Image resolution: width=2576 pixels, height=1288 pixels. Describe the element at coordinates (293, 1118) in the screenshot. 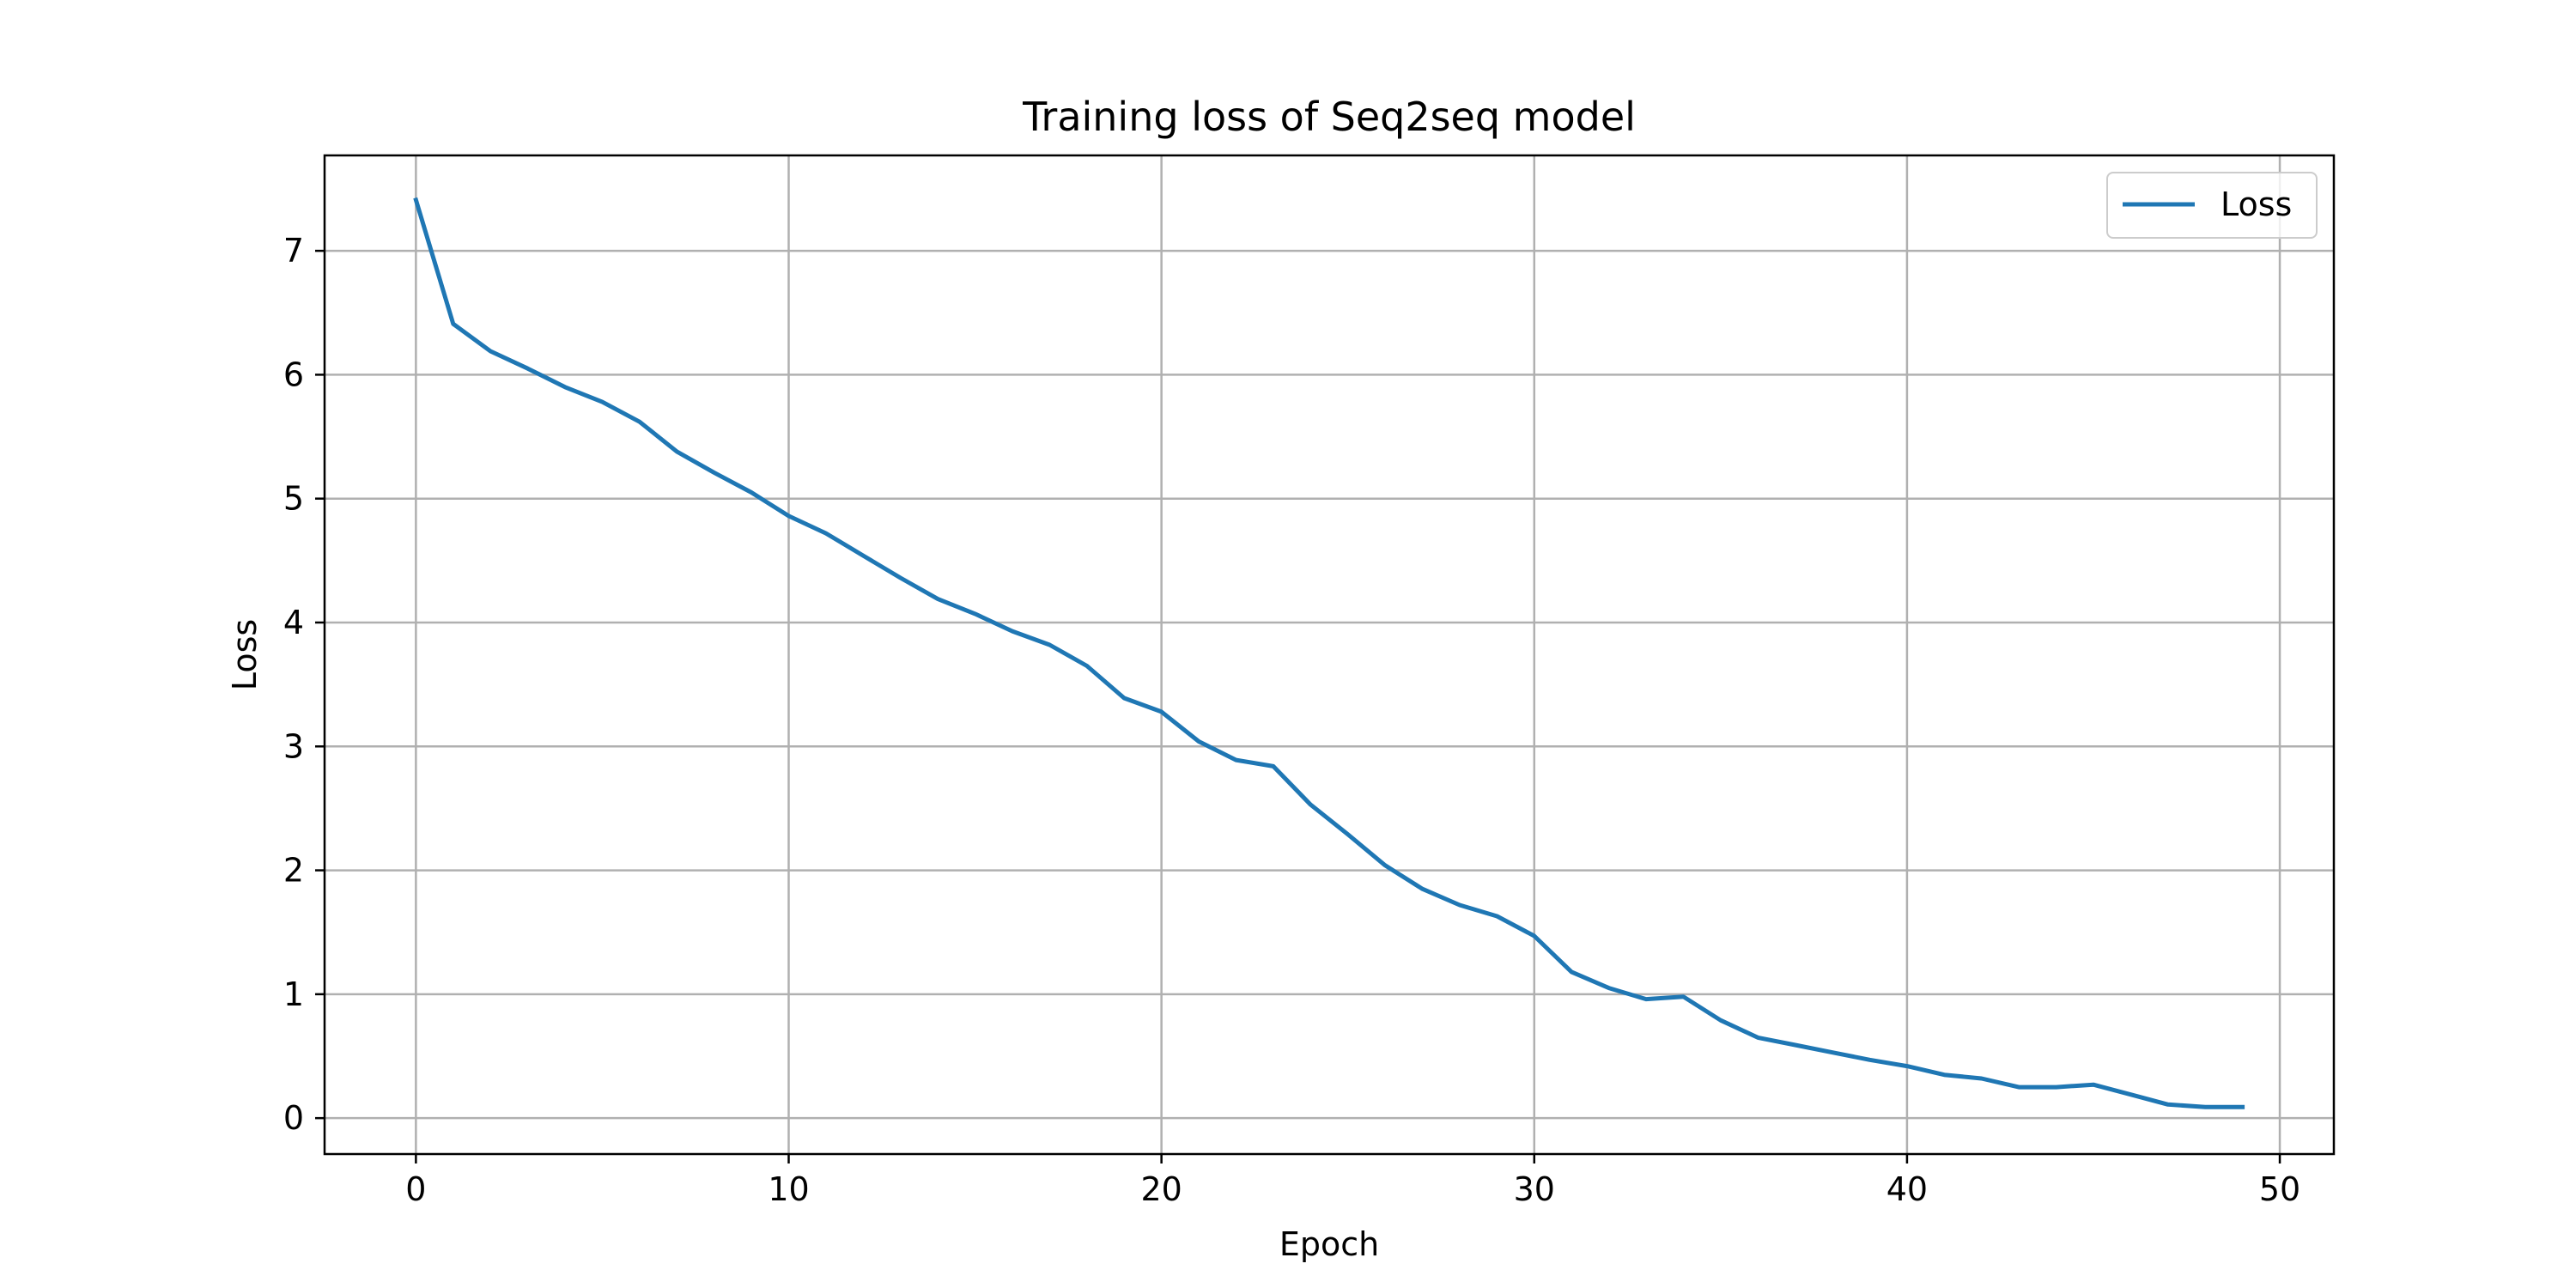

I see `y-tick-label: 0` at that location.